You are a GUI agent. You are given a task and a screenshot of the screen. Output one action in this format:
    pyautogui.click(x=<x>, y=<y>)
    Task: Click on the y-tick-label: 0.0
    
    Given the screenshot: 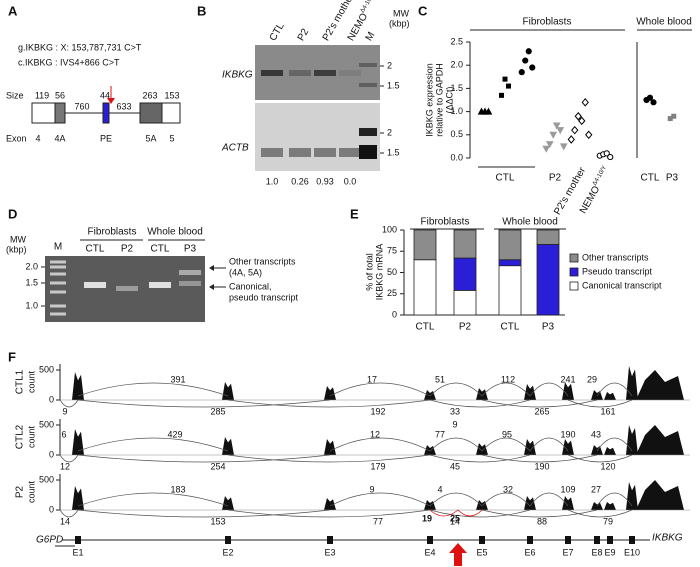 What is the action you would take?
    pyautogui.click(x=456, y=157)
    